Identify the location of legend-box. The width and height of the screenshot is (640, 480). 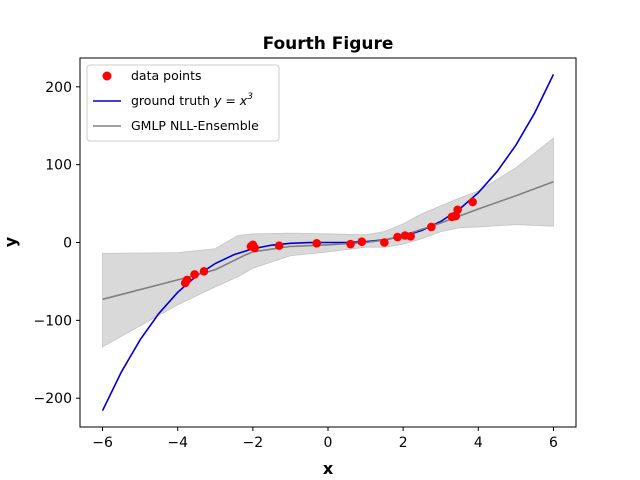
(183, 103).